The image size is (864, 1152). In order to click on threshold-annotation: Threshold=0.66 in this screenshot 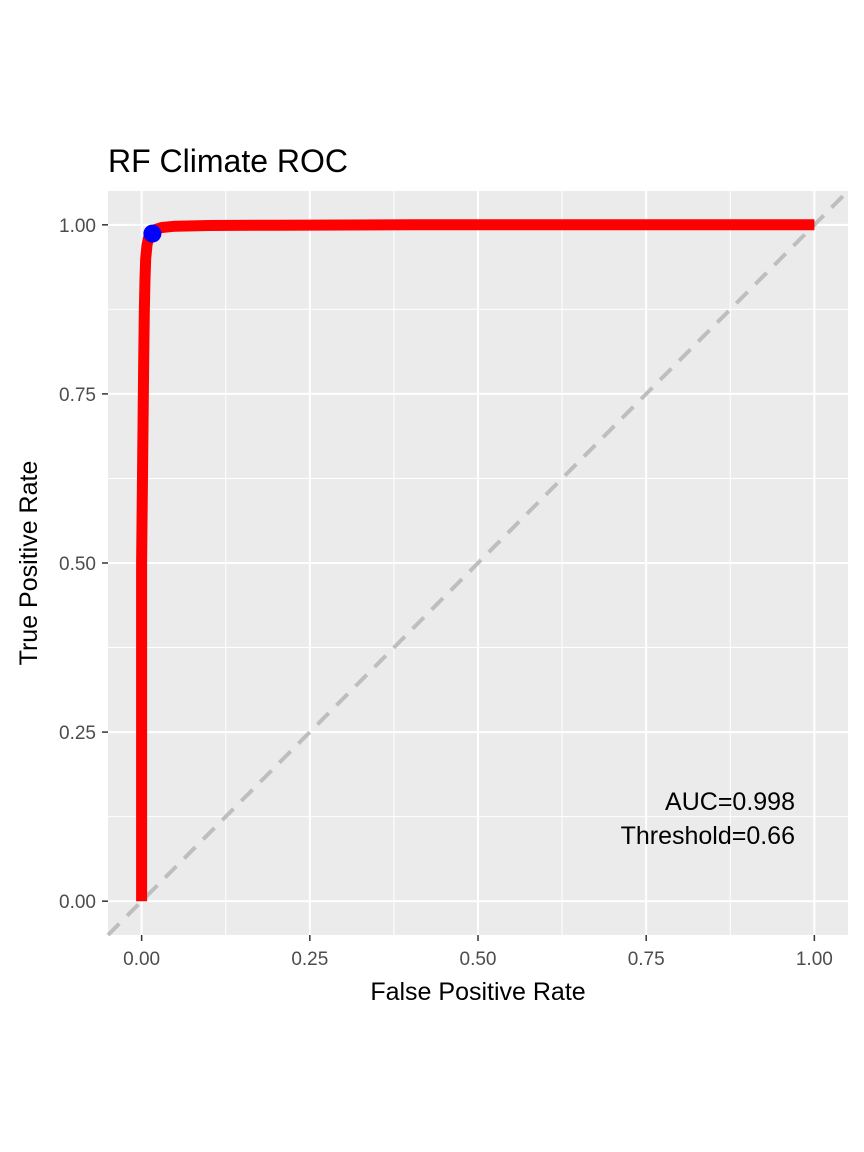, I will do `click(708, 836)`.